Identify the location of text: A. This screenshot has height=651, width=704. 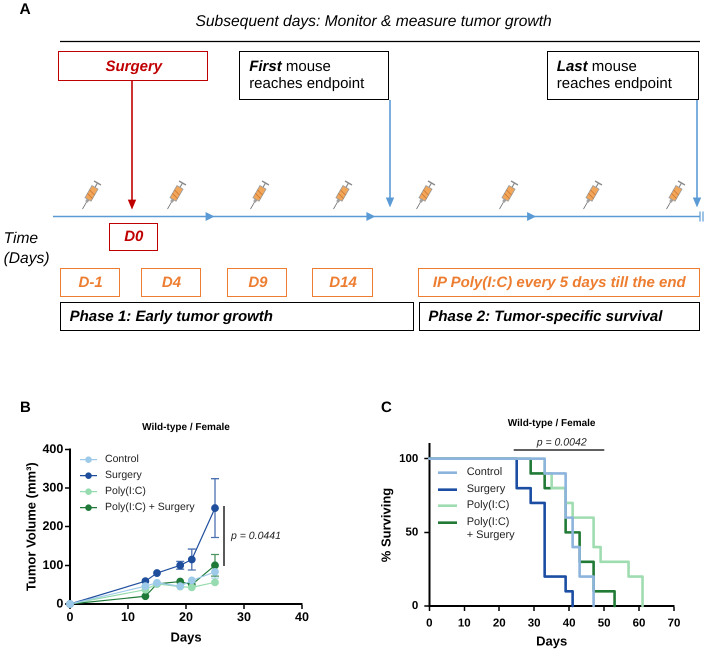
(25, 9).